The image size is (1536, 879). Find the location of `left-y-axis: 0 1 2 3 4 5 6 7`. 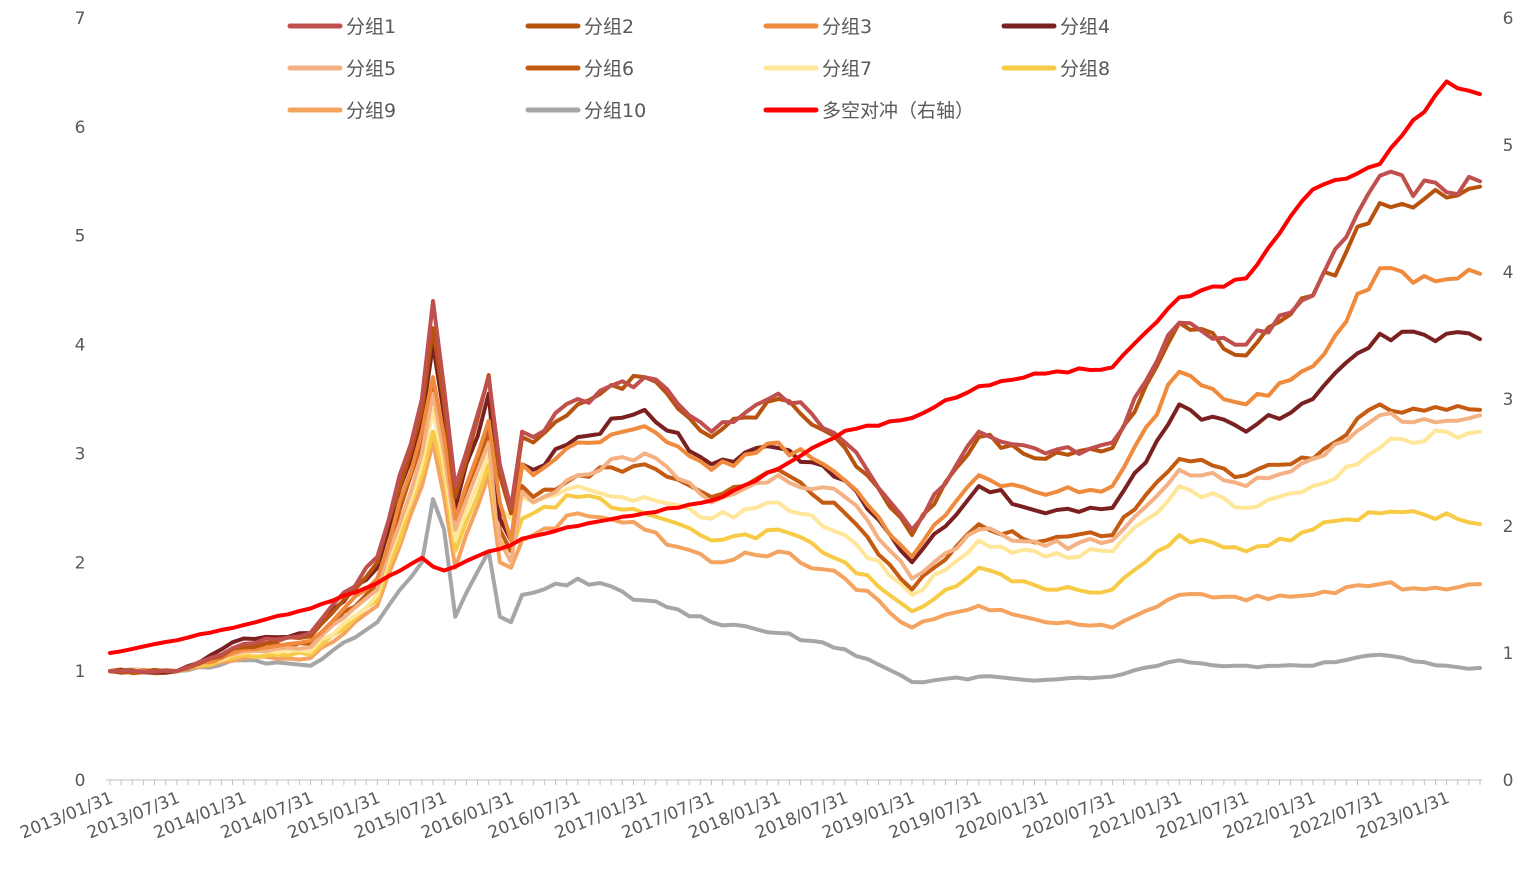

left-y-axis: 0 1 2 3 4 5 6 7 is located at coordinates (80, 400).